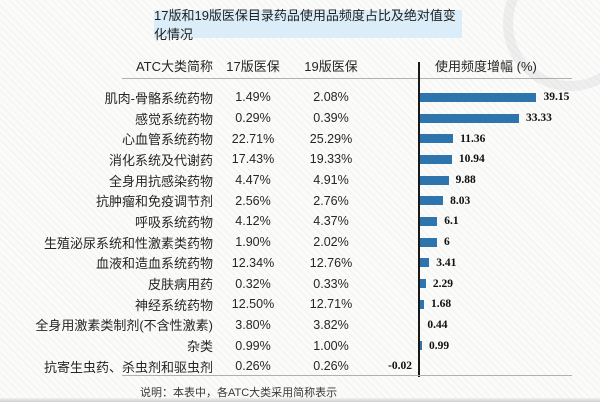  Describe the element at coordinates (300, 263) in the screenshot. I see `table-row: 血液和造血系统药物 12.34% 12.76% 3.41` at that location.